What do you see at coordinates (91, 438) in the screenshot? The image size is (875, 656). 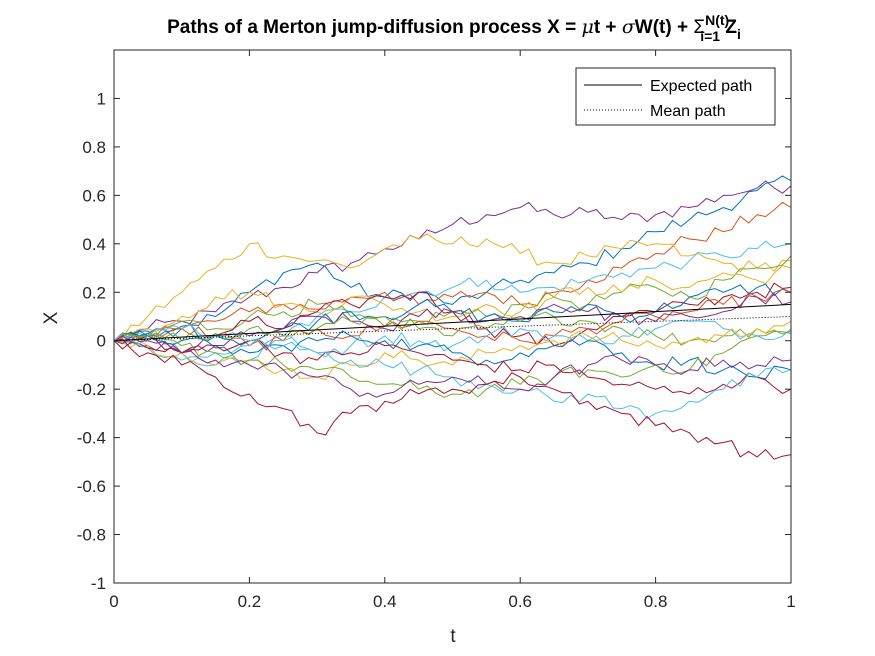 I see `y-tick-label: -0.4` at bounding box center [91, 438].